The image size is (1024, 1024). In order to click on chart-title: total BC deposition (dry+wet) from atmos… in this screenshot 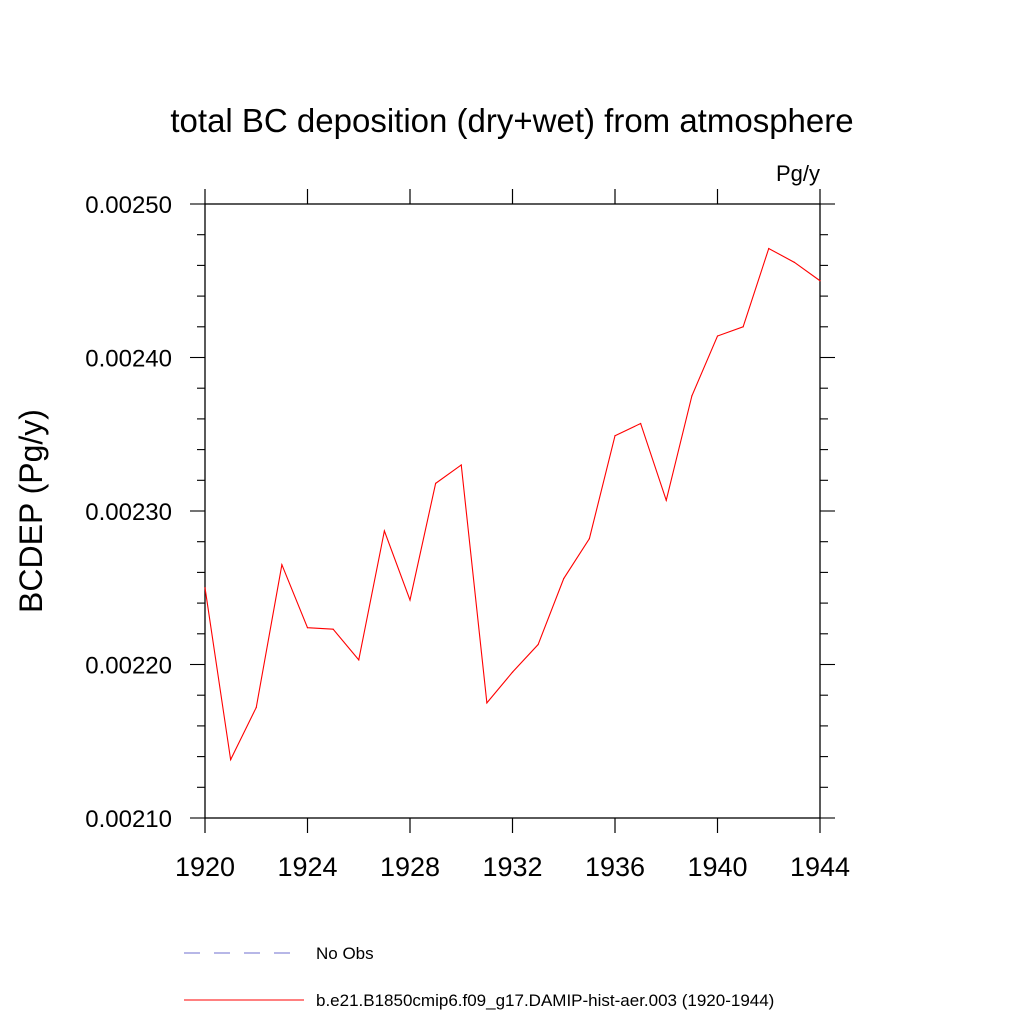, I will do `click(511, 120)`.